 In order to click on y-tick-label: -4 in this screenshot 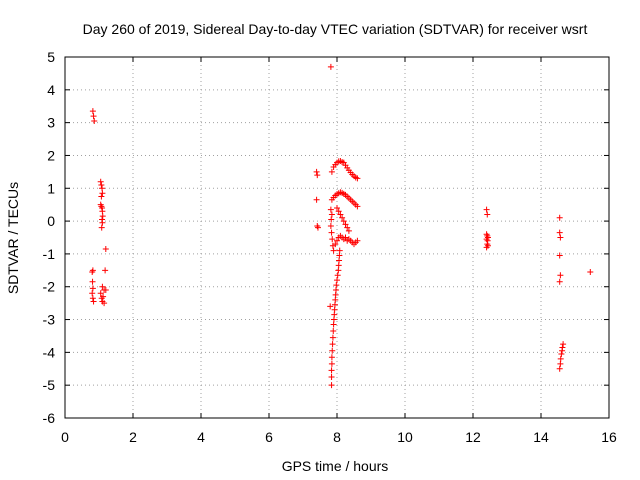, I will do `click(49, 352)`.